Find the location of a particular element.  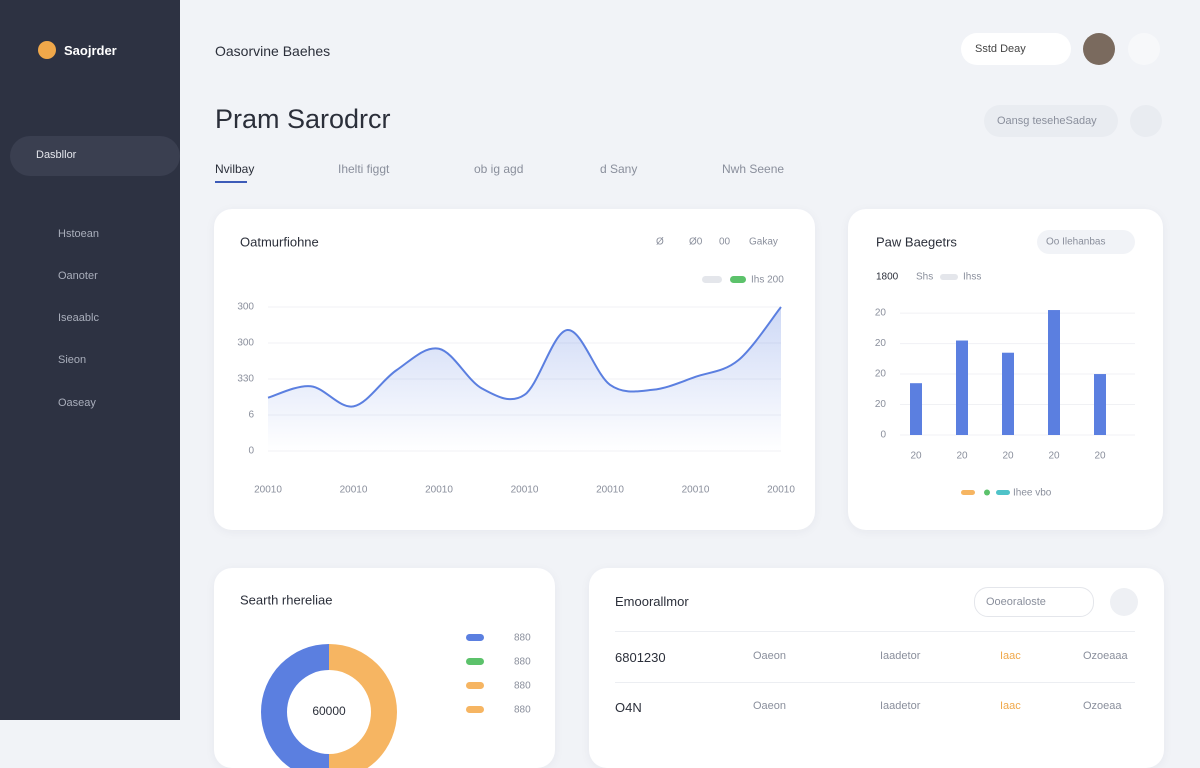

nav-item: Iseaablc is located at coordinates (78, 318).